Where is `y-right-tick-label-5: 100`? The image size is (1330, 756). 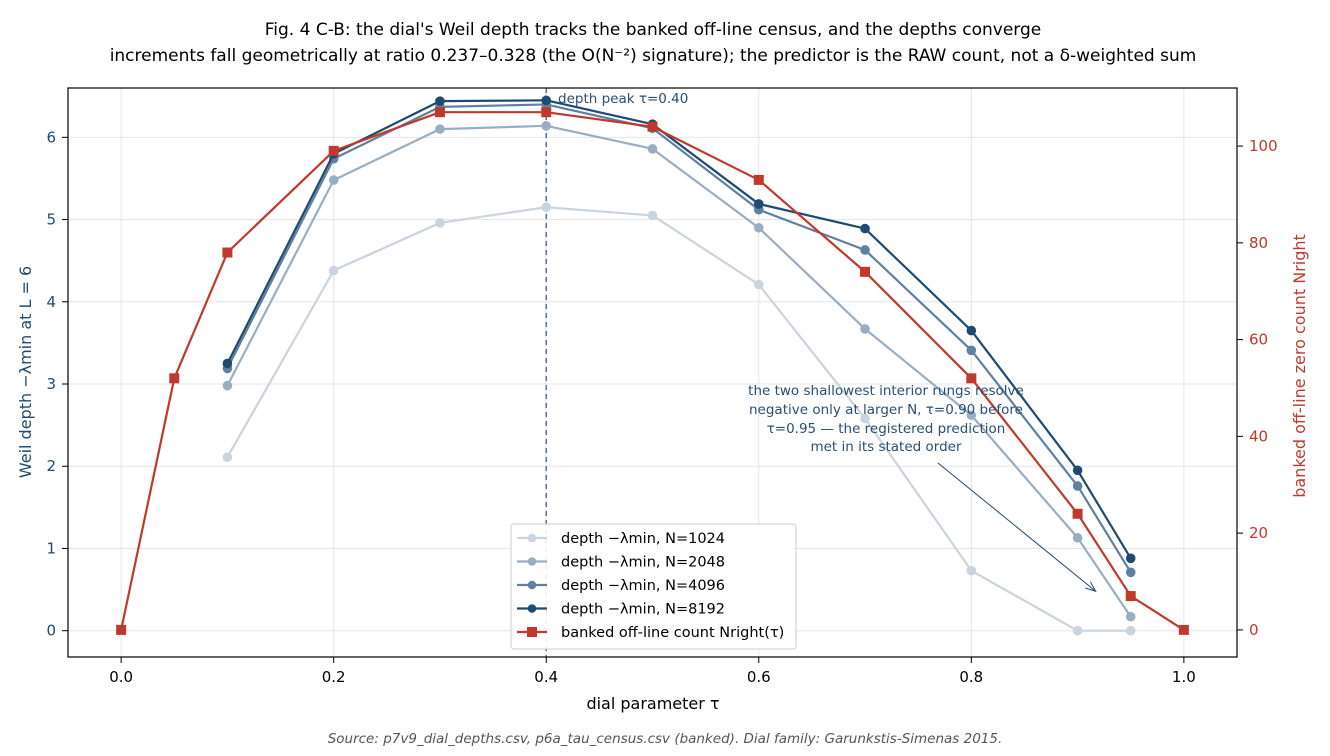
y-right-tick-label-5: 100 is located at coordinates (1263, 146).